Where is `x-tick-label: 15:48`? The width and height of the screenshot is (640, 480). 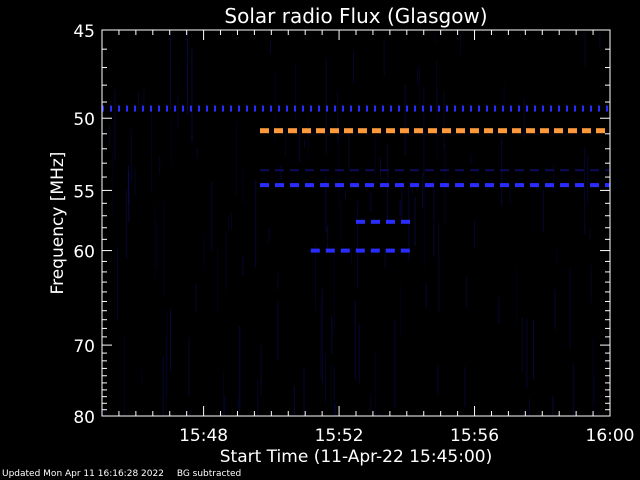 x-tick-label: 15:48 is located at coordinates (203, 436).